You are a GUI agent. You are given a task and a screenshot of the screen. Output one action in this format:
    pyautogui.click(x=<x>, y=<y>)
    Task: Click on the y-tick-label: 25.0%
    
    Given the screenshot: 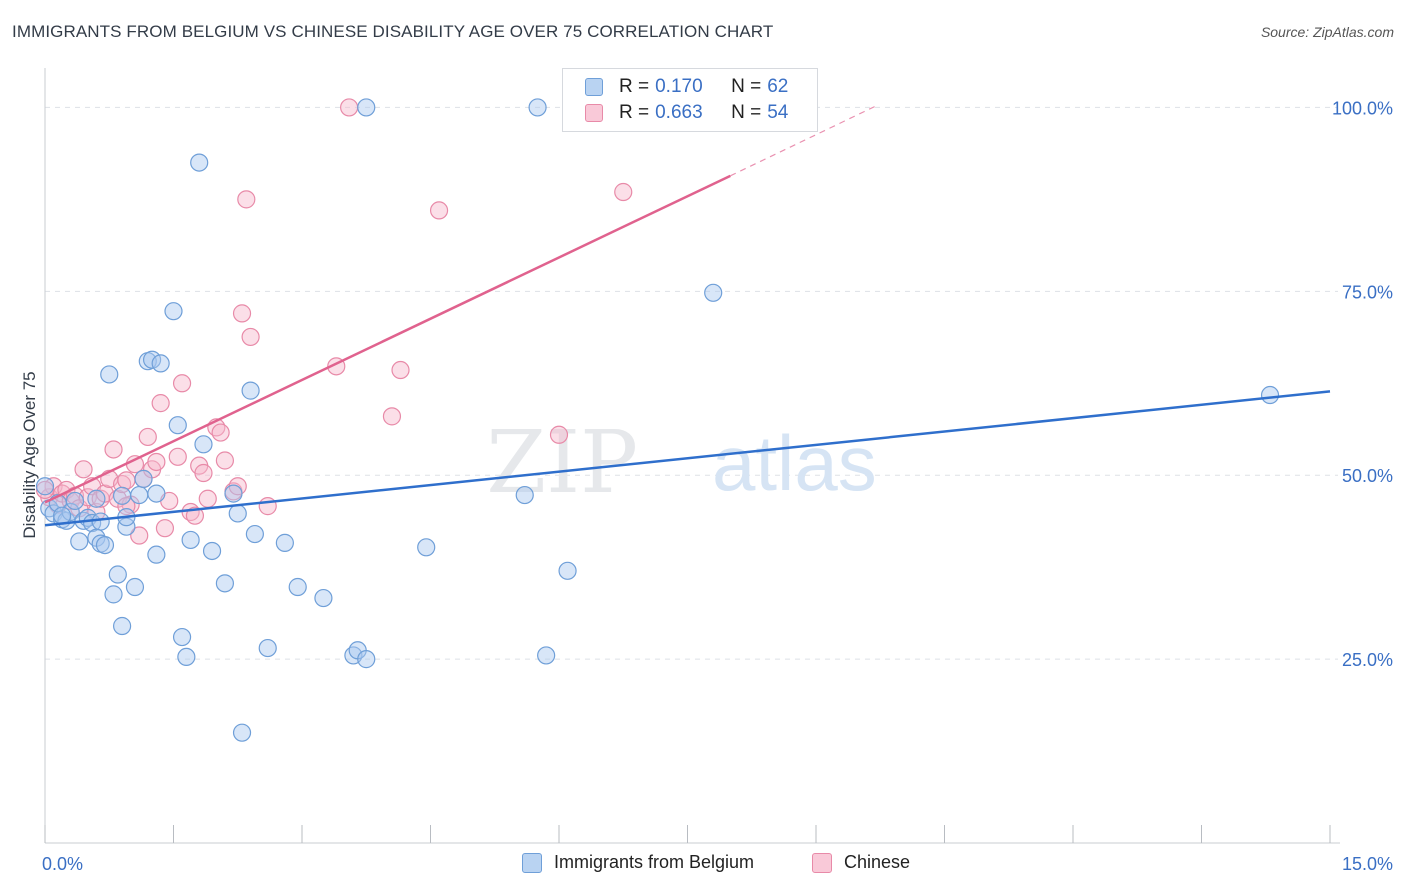 What is the action you would take?
    pyautogui.click(x=1367, y=660)
    